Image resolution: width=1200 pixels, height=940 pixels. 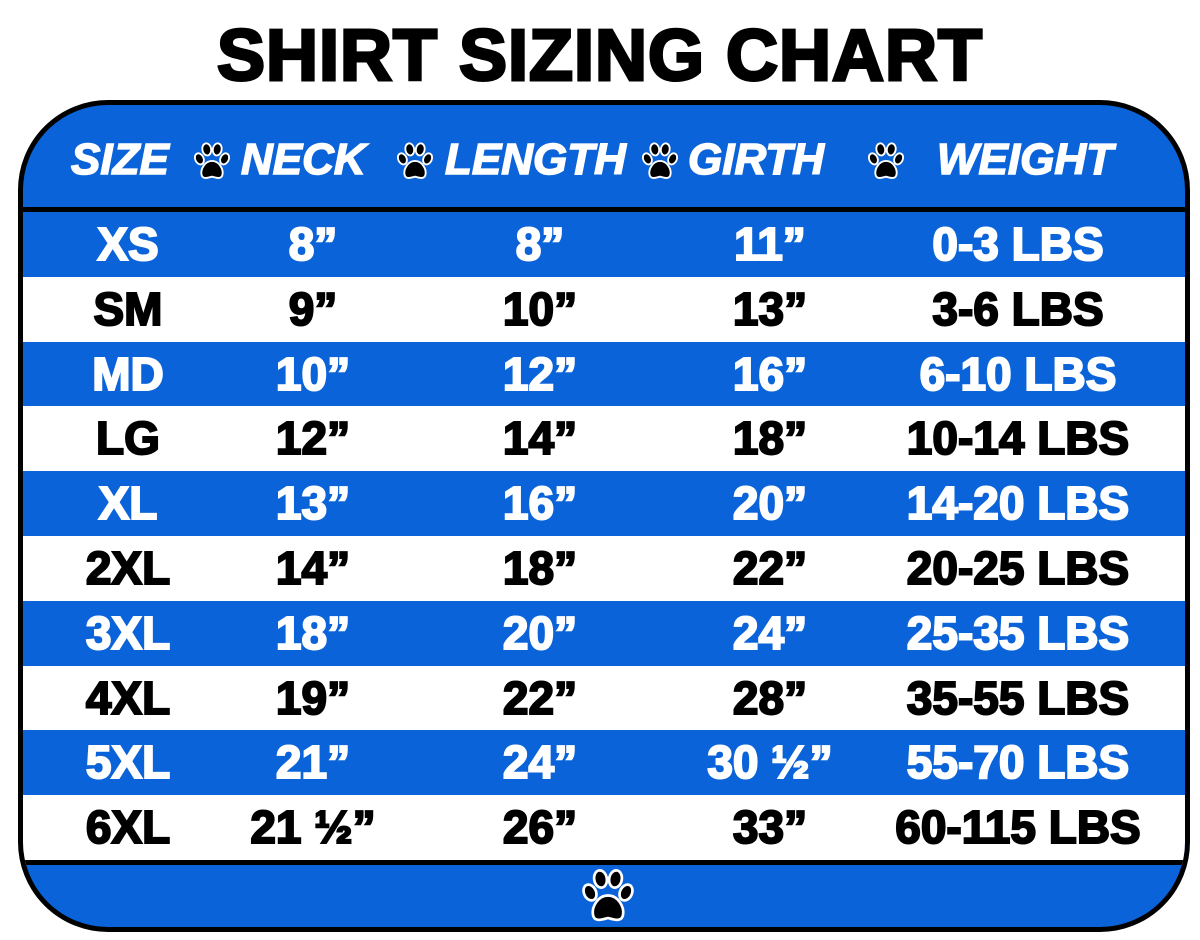 I want to click on cell-neck: 10”, so click(x=313, y=374).